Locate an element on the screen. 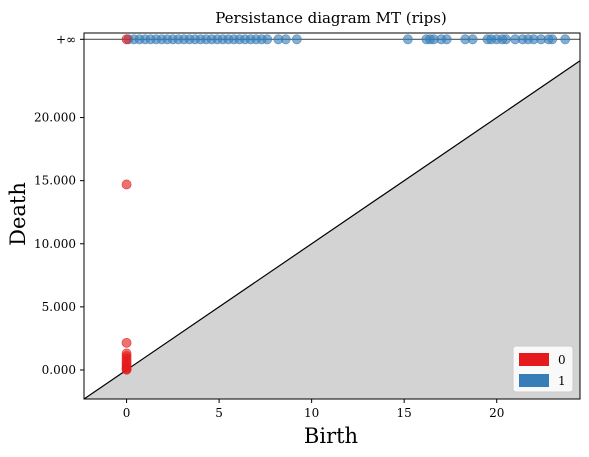 This screenshot has width=589, height=457. x-tick-label: 15 is located at coordinates (404, 413).